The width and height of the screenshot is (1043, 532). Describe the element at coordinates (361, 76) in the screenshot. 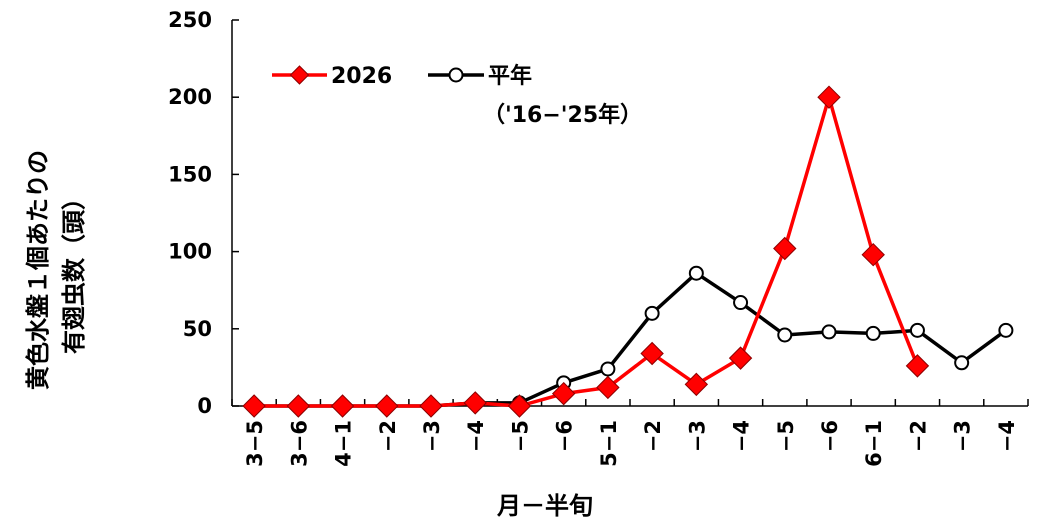

I see `legend-label-2026: 2026` at that location.